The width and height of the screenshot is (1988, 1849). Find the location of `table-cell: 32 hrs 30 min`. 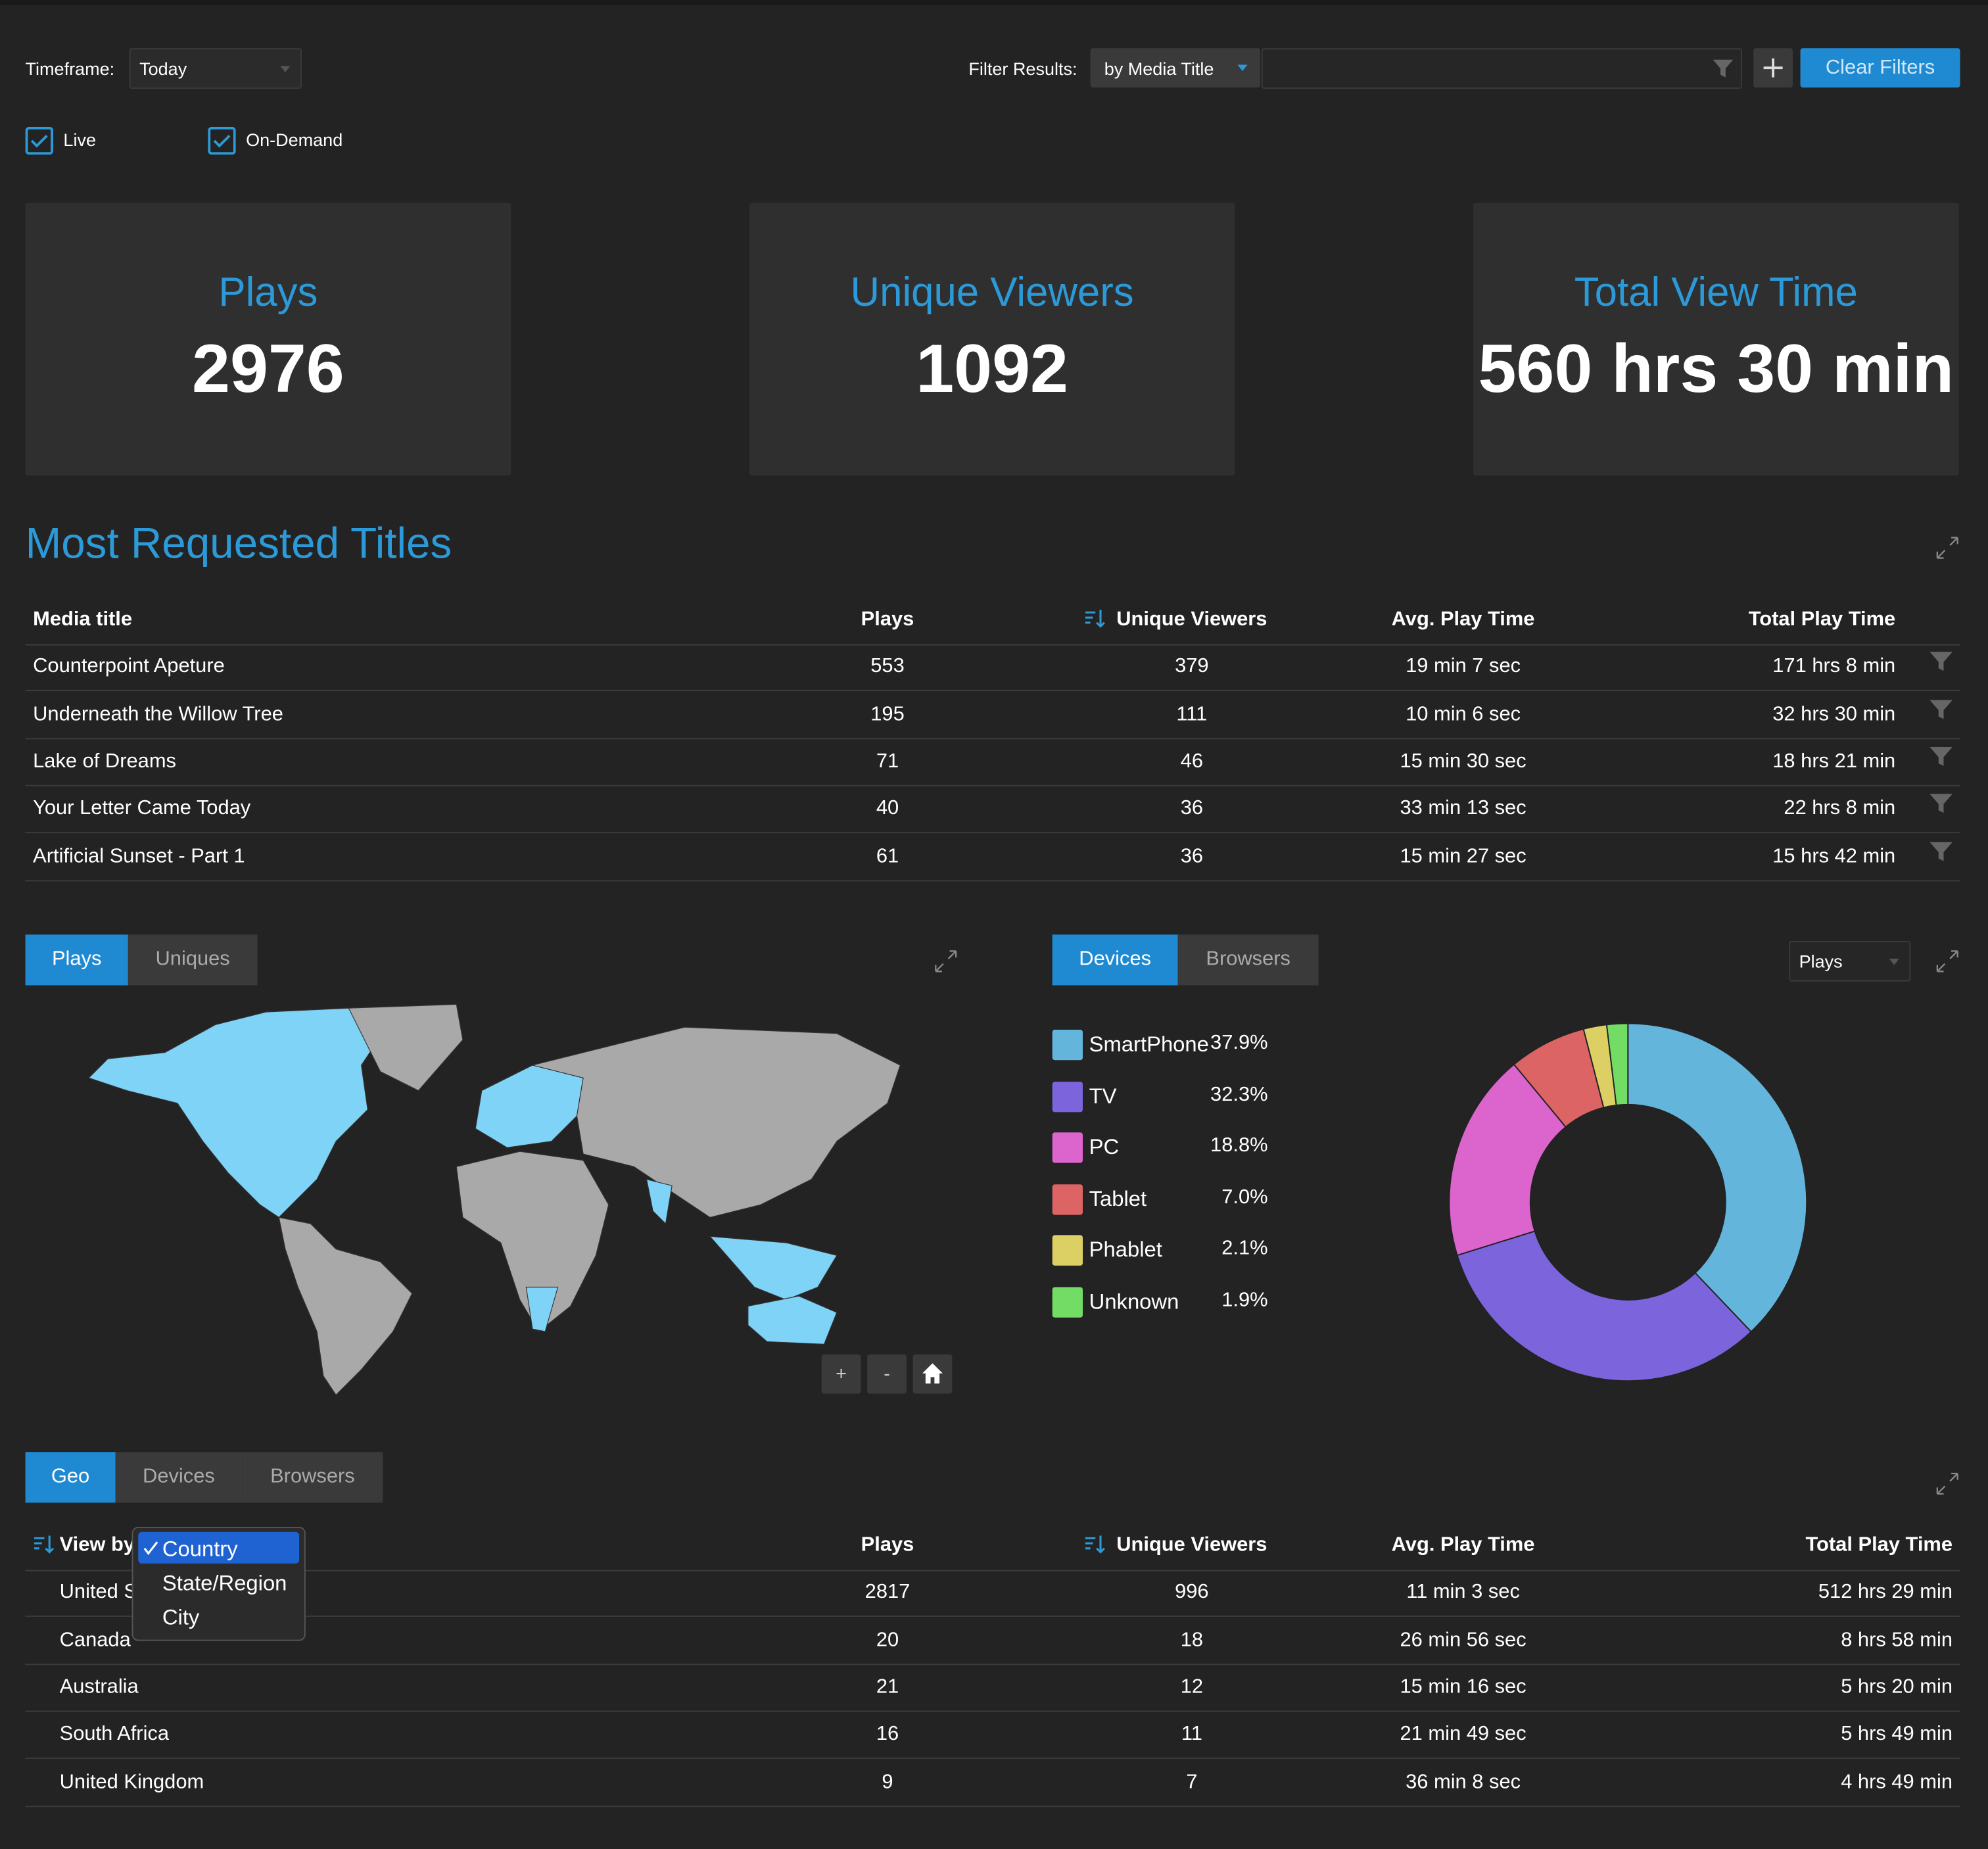

table-cell: 32 hrs 30 min is located at coordinates (1834, 714).